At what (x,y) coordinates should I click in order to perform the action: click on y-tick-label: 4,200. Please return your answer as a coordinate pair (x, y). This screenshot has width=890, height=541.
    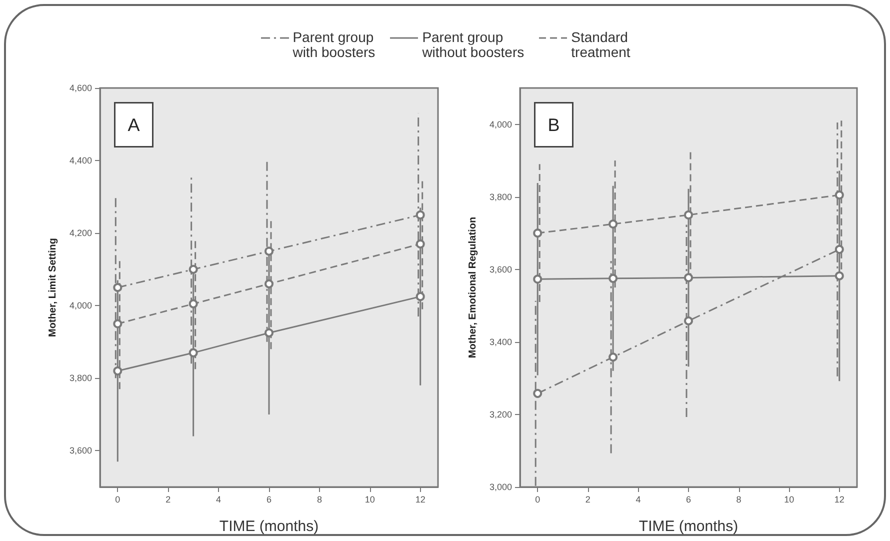
    Looking at the image, I should click on (80, 233).